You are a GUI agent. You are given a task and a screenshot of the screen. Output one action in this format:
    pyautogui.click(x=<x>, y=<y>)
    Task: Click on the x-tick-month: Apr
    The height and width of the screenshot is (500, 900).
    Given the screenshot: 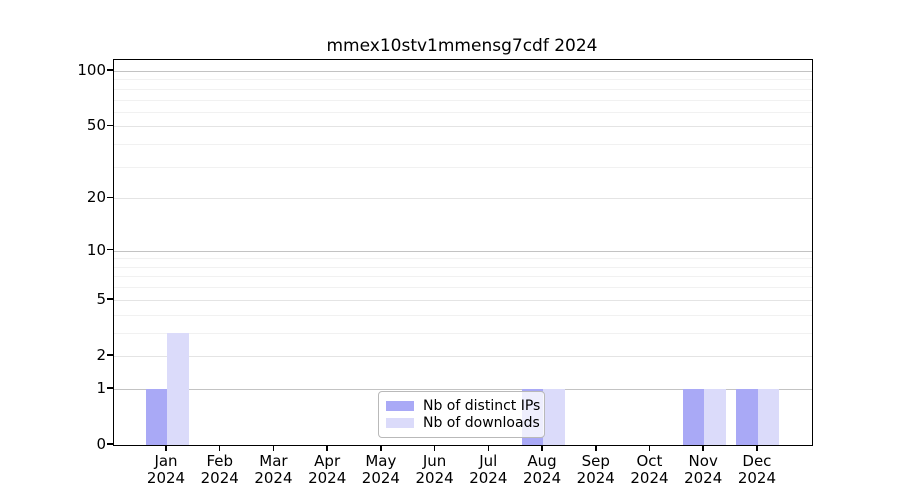 What is the action you would take?
    pyautogui.click(x=327, y=461)
    